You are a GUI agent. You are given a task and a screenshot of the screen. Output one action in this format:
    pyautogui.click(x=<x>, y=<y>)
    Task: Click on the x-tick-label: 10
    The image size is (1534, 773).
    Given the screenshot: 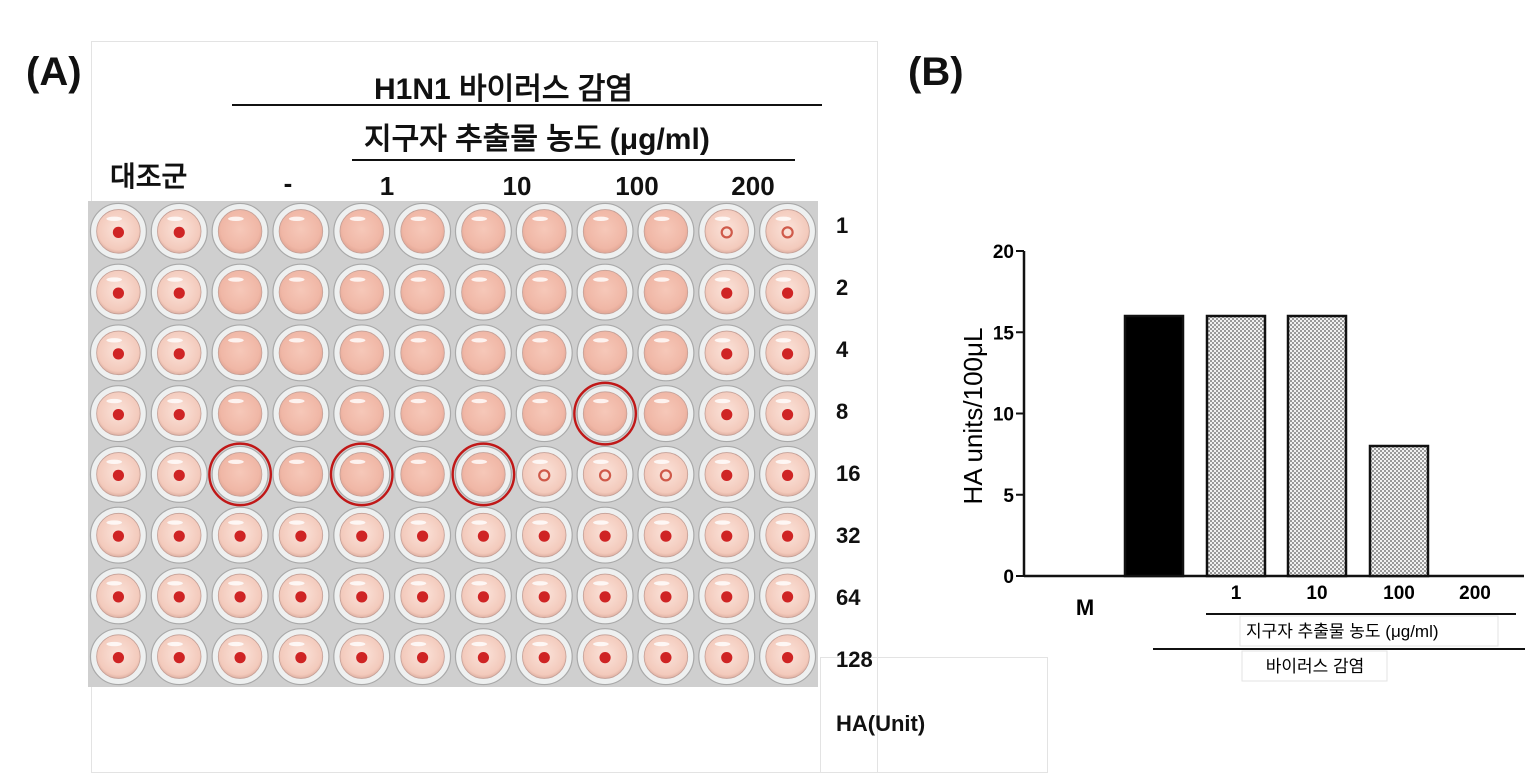 What is the action you would take?
    pyautogui.click(x=1316, y=593)
    